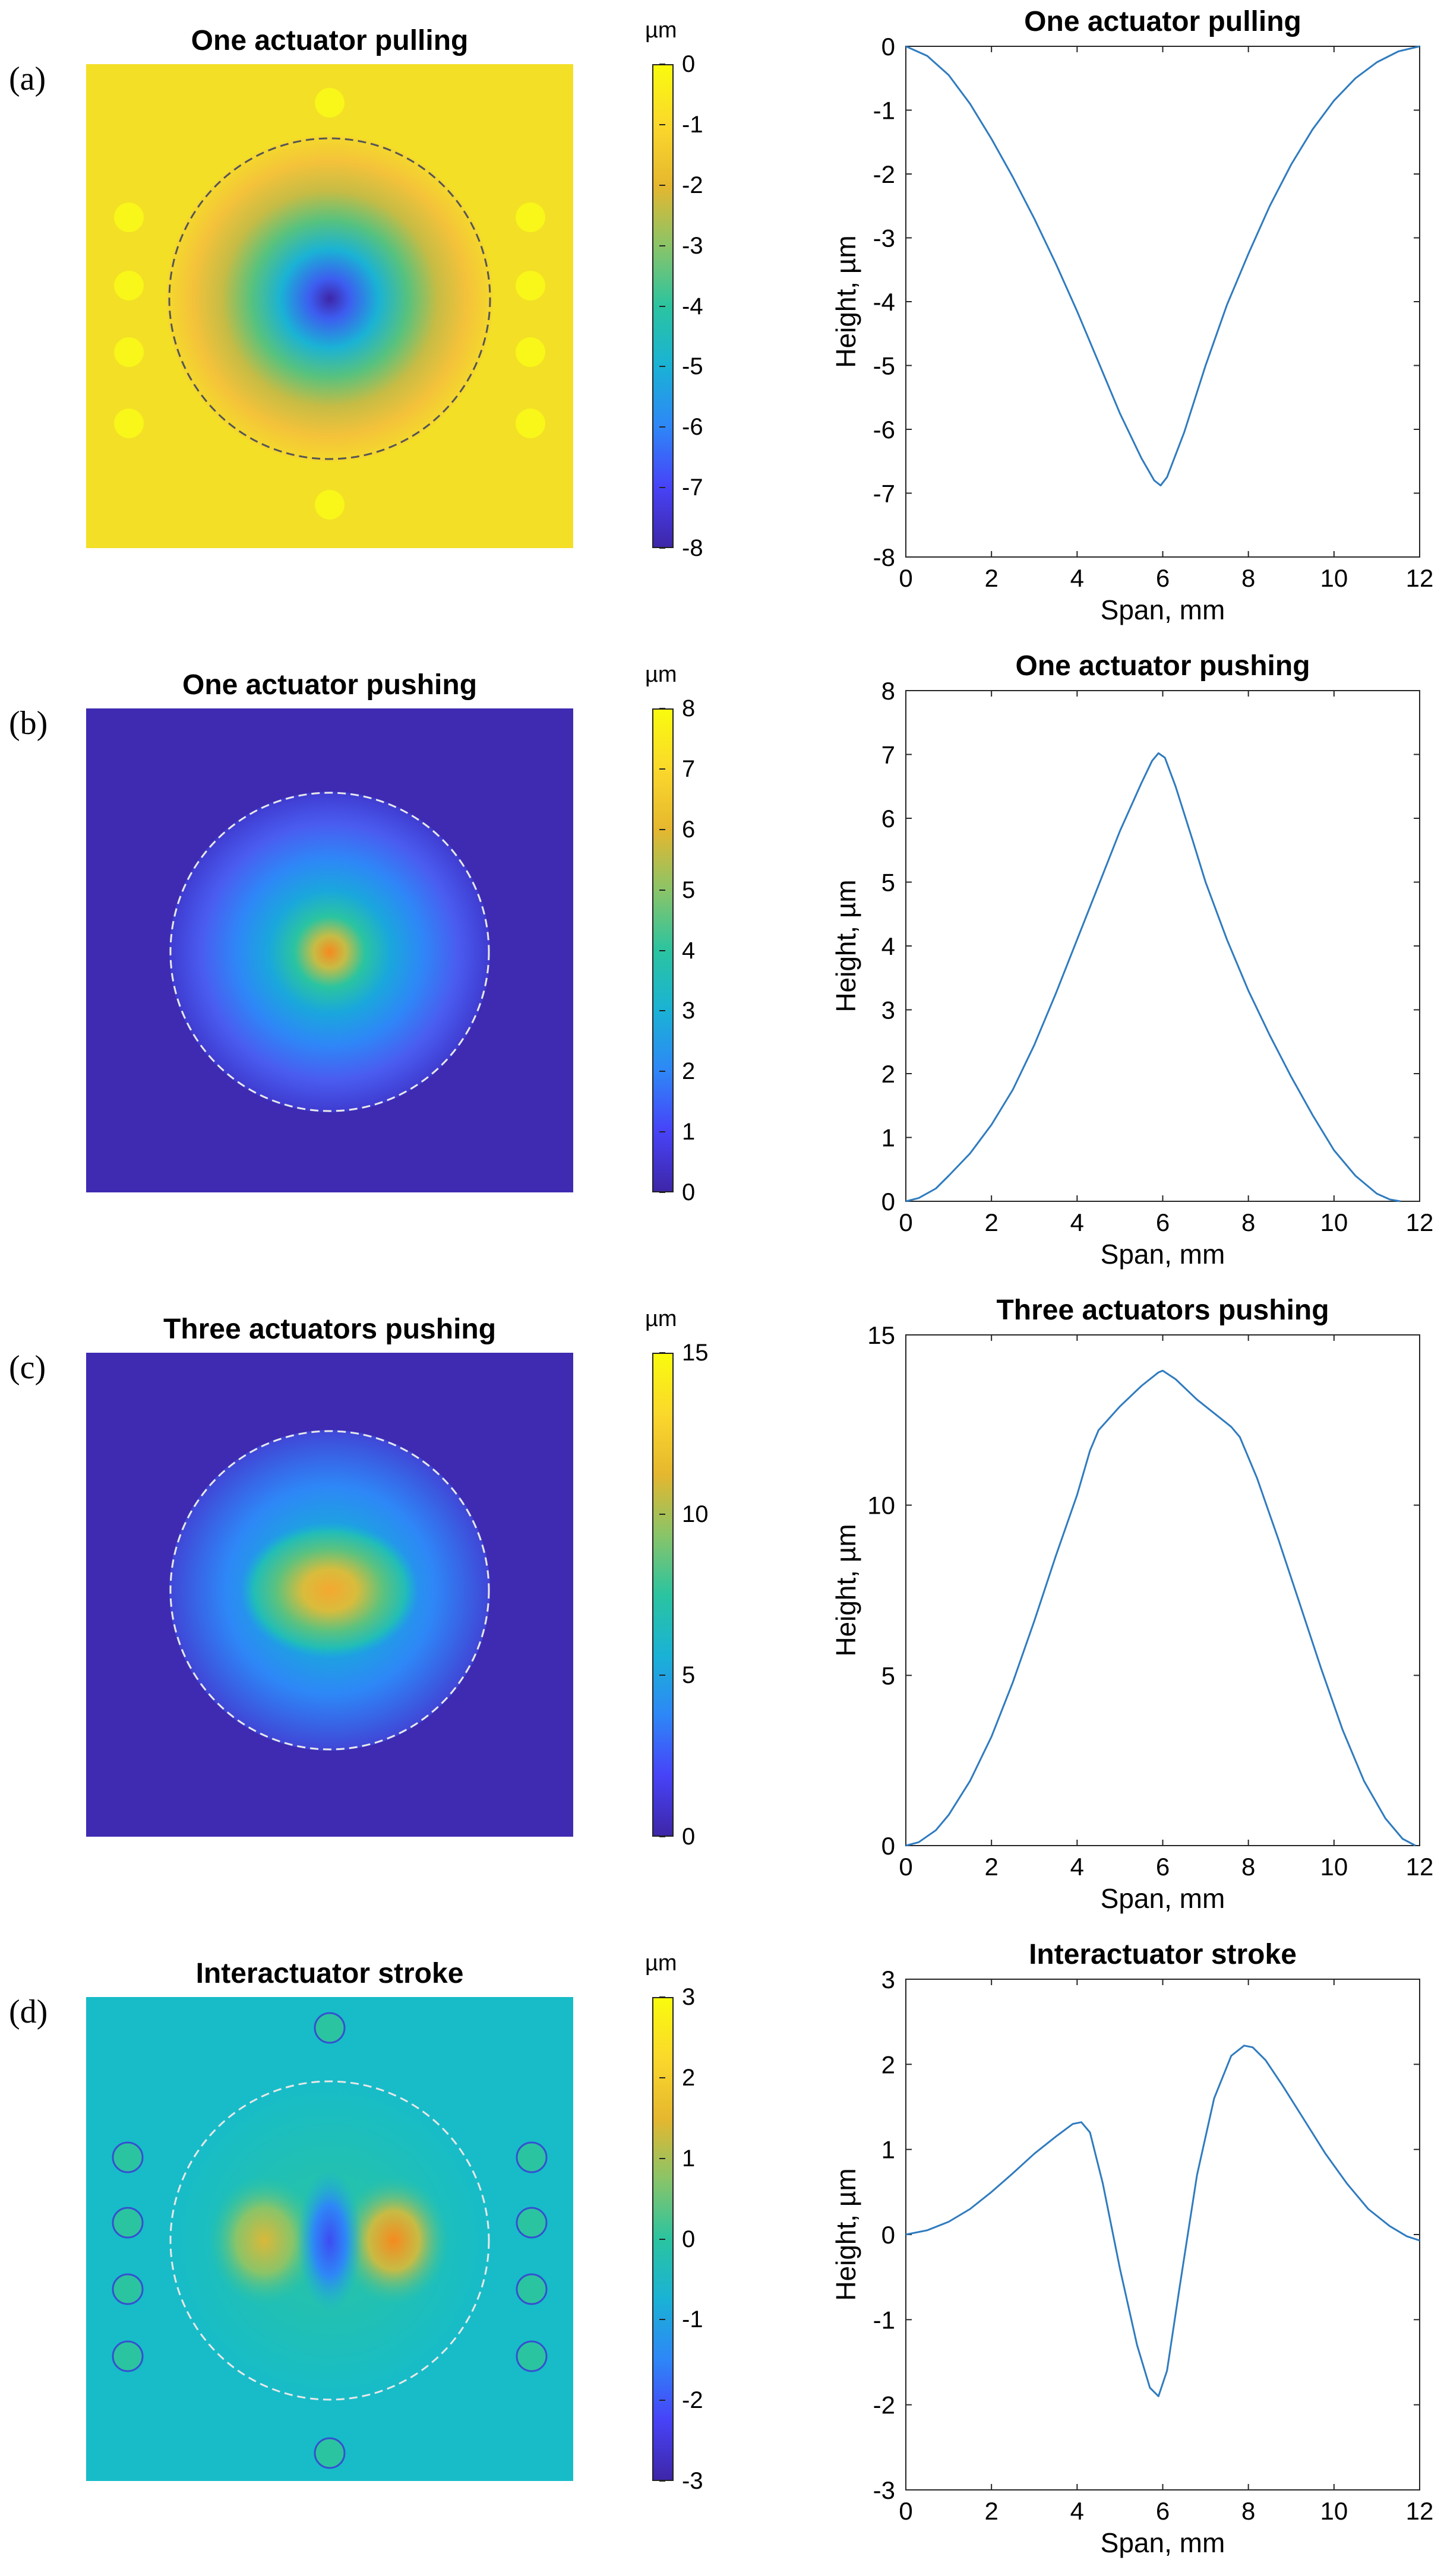 The image size is (1444, 2576). I want to click on map-title-b: One actuator pushing, so click(330, 685).